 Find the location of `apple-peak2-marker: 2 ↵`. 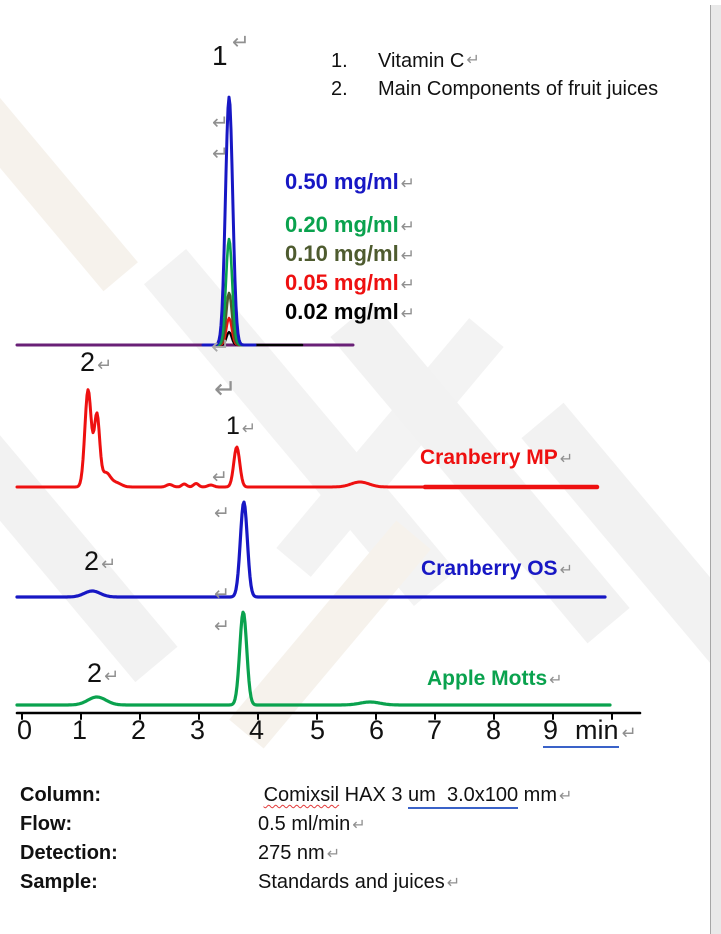

apple-peak2-marker: 2 ↵ is located at coordinates (103, 673).